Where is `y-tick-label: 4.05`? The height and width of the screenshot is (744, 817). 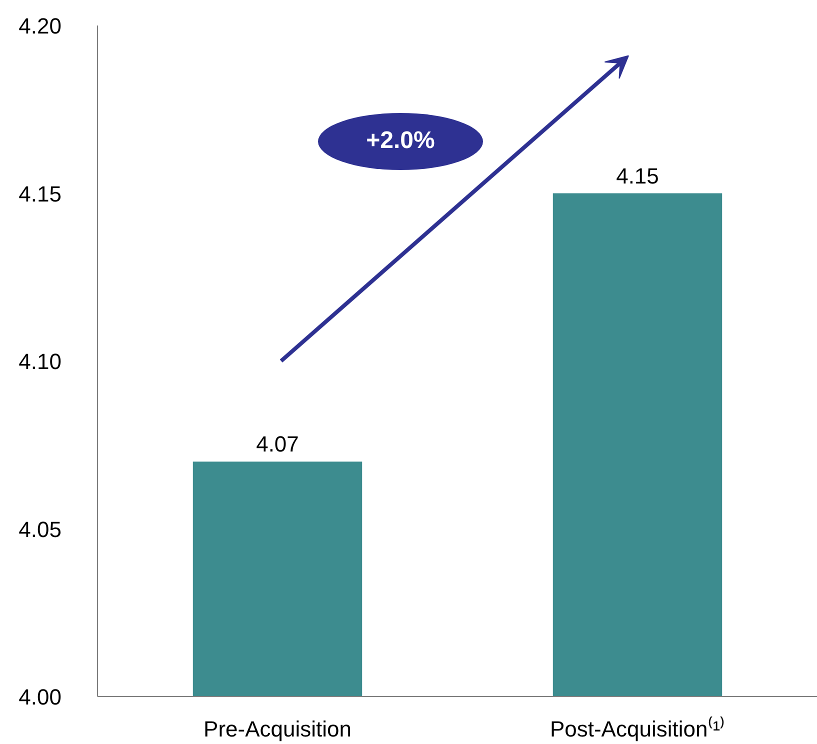 y-tick-label: 4.05 is located at coordinates (40, 529).